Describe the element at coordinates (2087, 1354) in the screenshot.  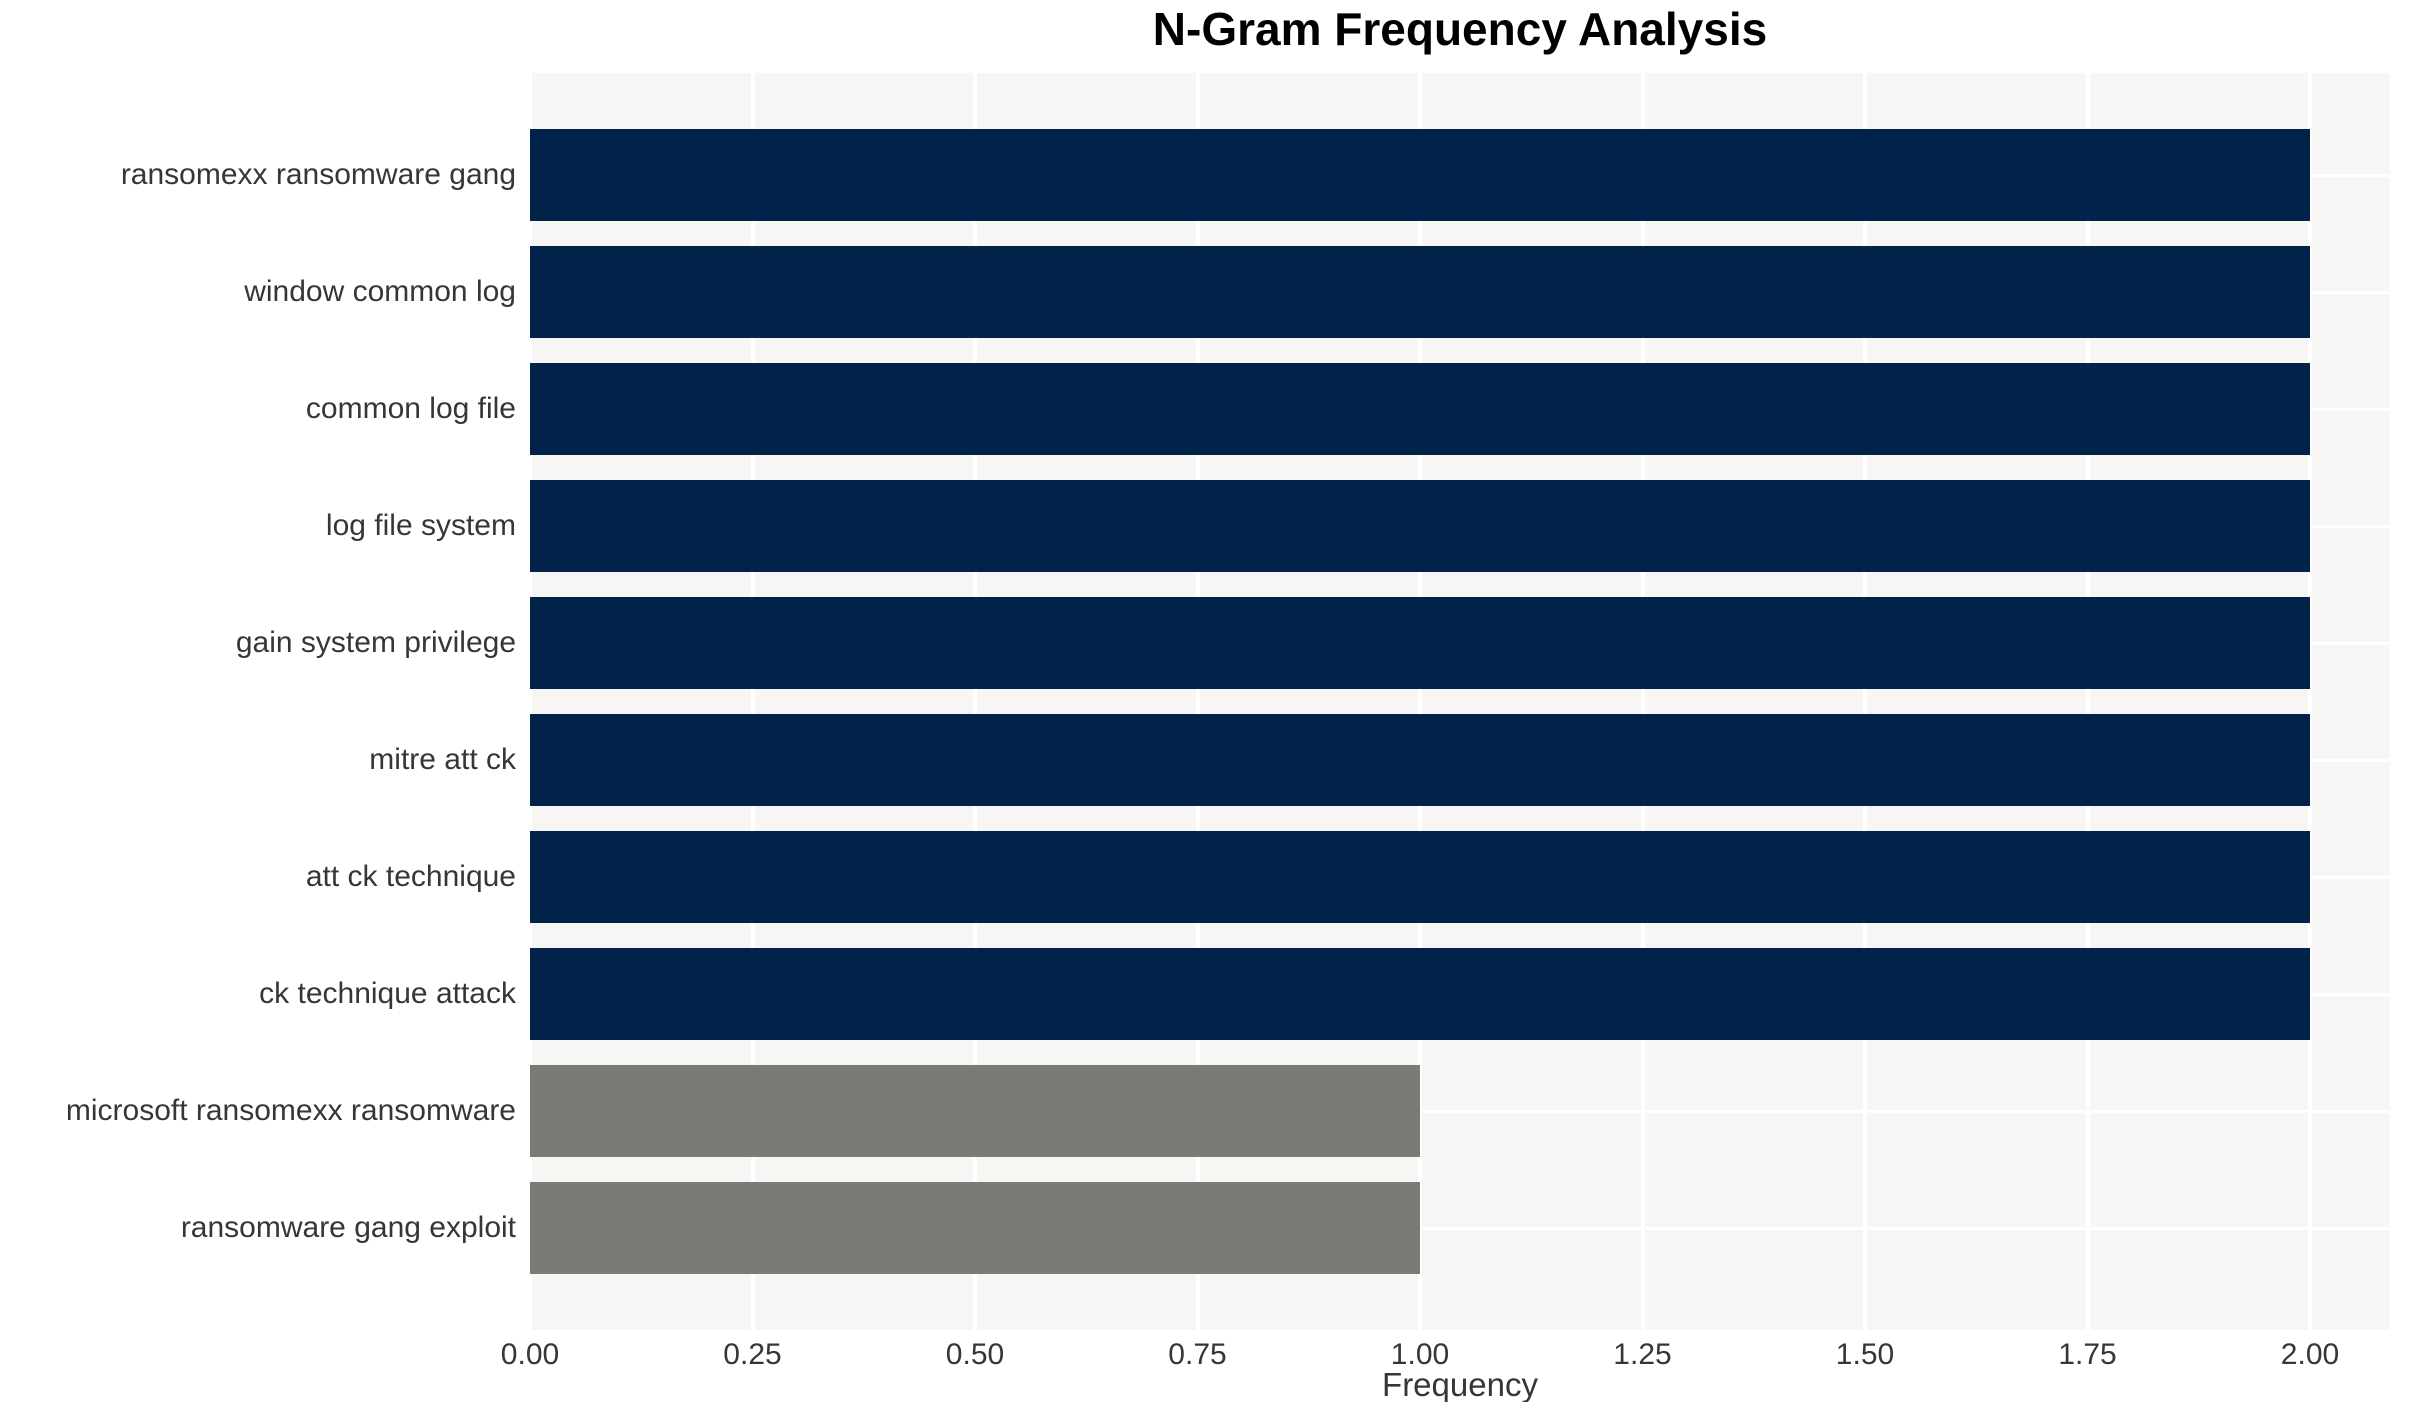
I see `x-tick-label: 1.75` at that location.